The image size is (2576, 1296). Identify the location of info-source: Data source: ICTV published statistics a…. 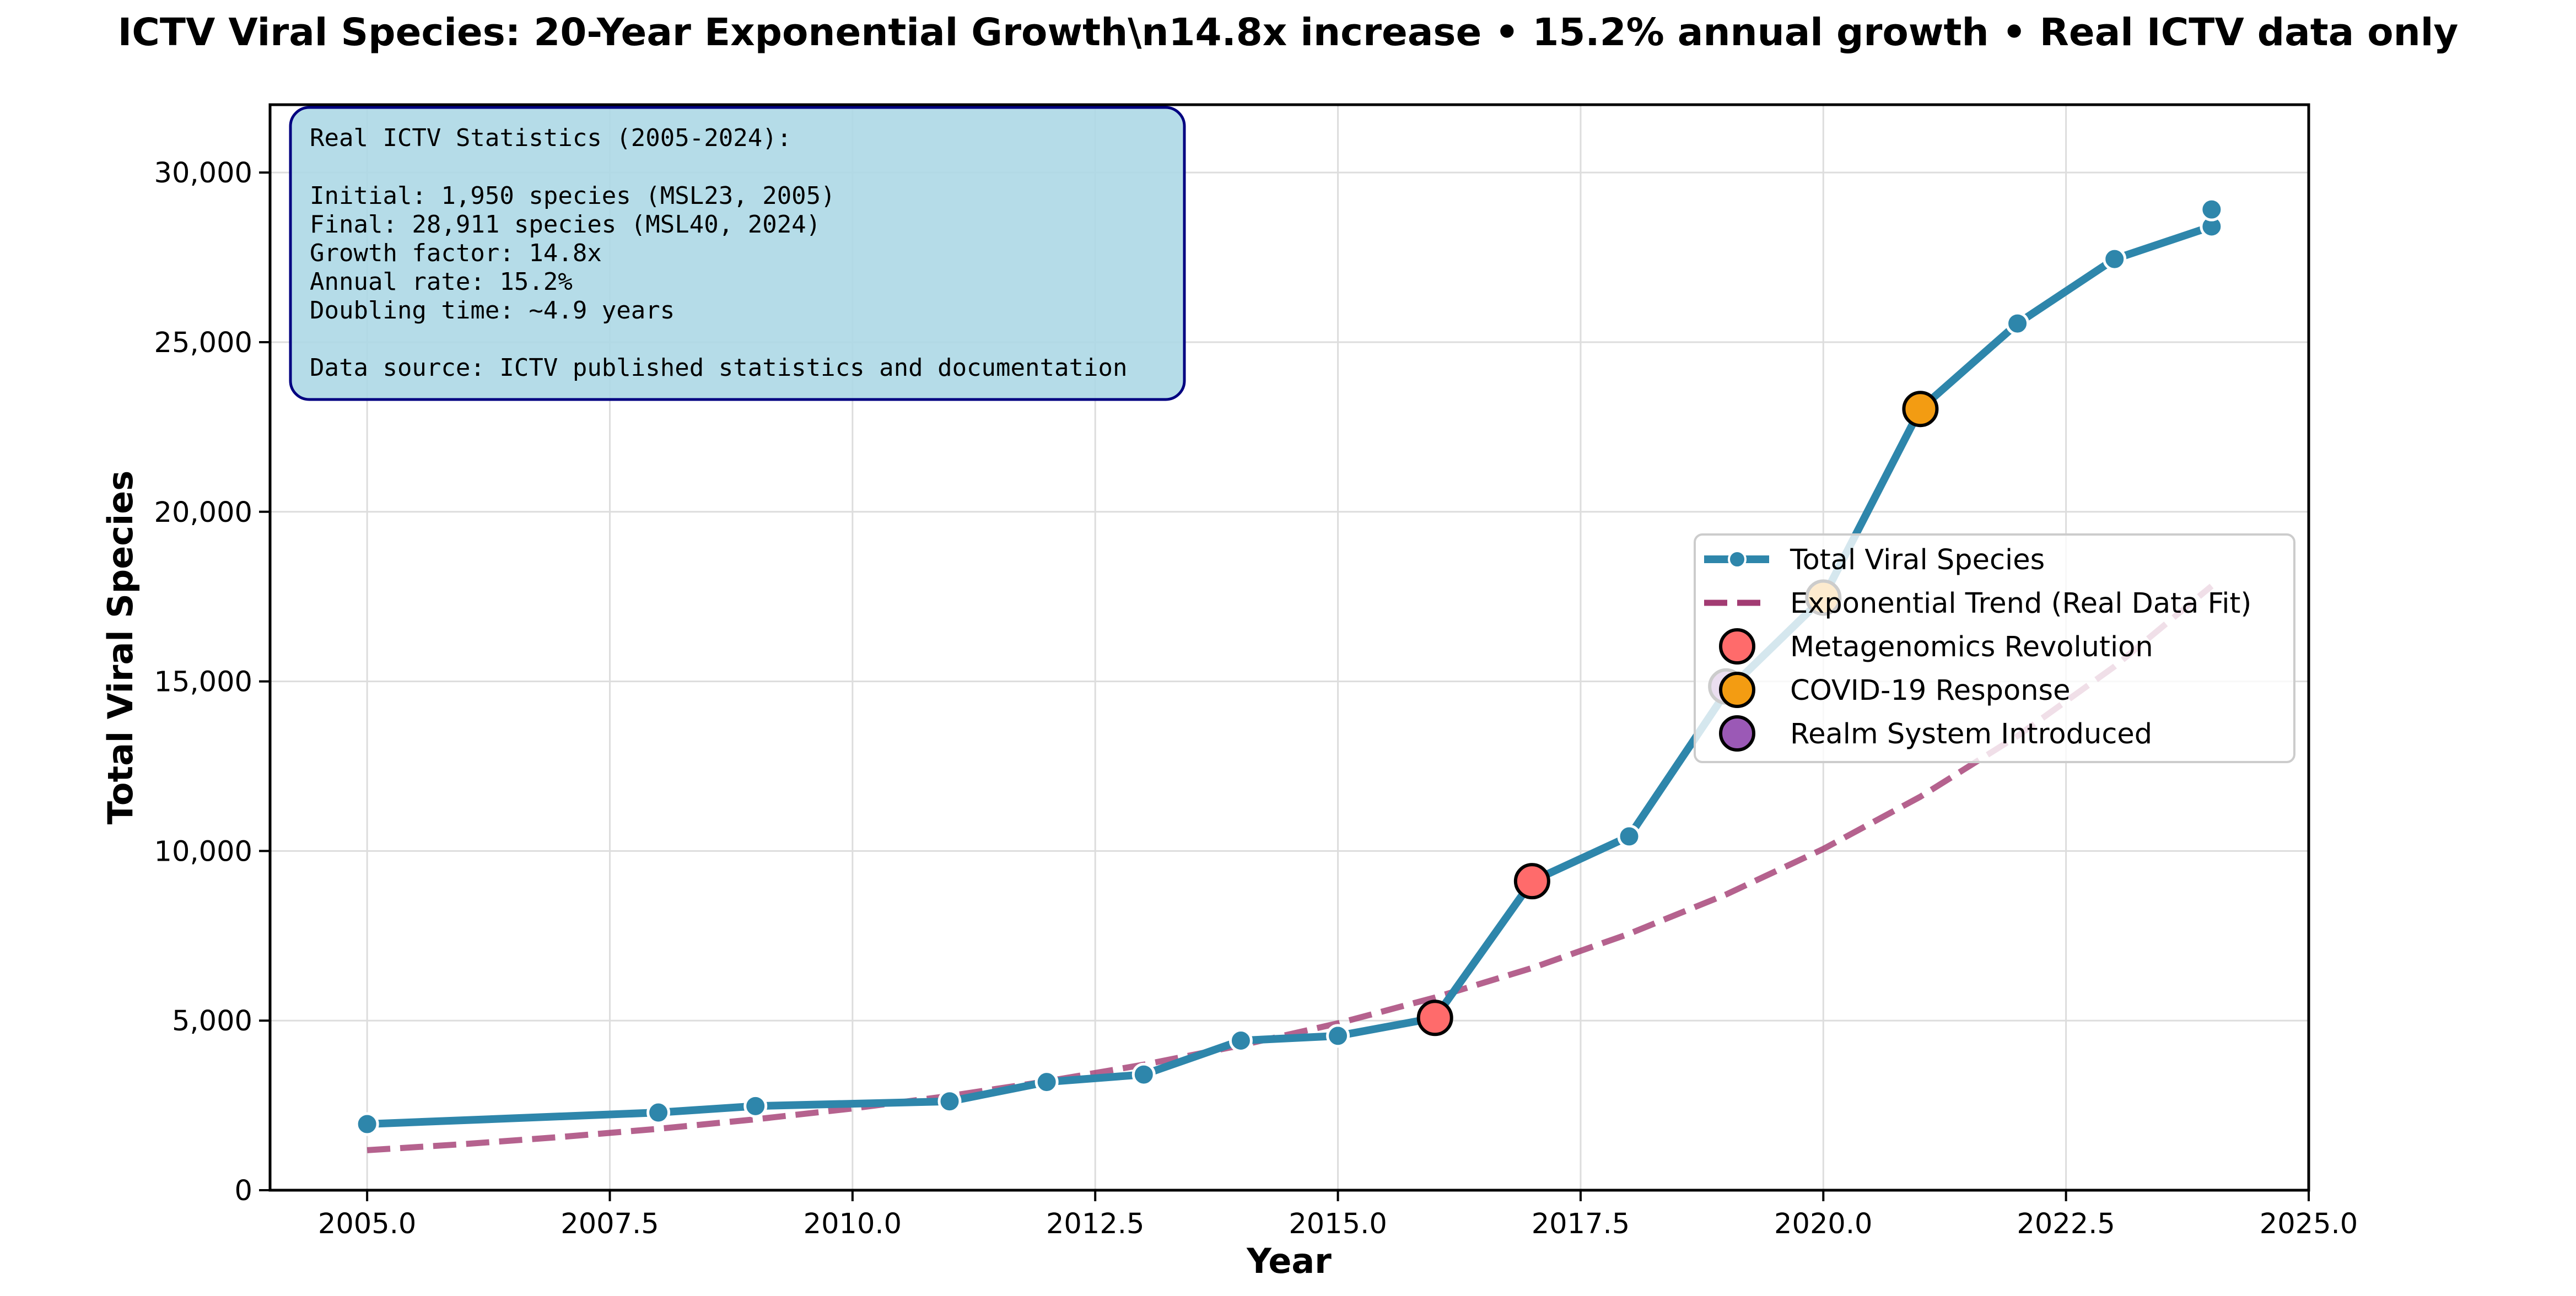
(718, 368).